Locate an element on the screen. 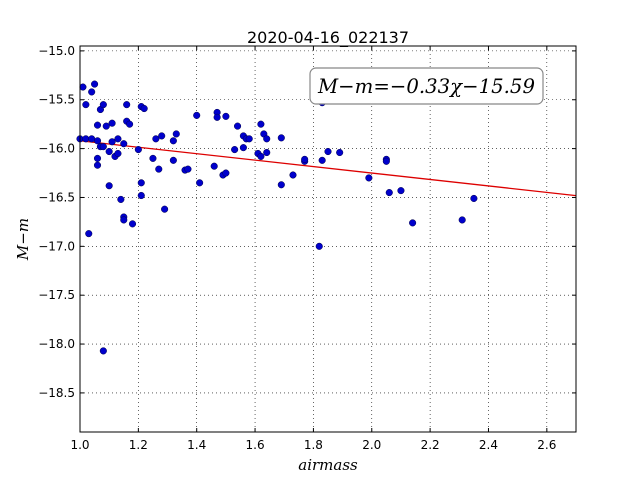 The image size is (640, 480). y-tick-label: −15.5 is located at coordinates (56, 100).